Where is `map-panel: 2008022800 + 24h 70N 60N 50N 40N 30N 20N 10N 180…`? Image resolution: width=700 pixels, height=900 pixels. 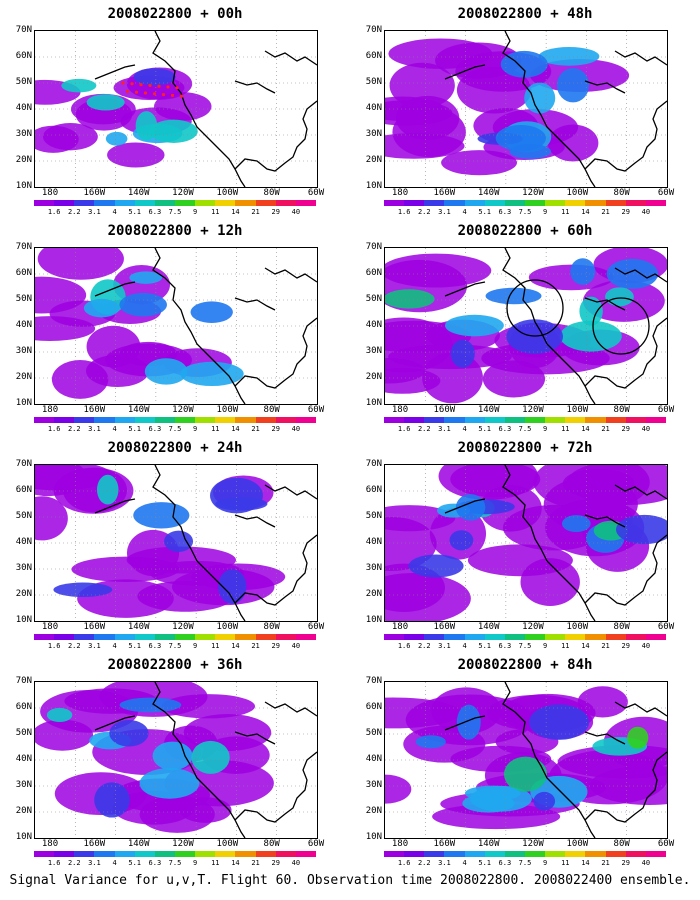 map-panel: 2008022800 + 24h 70N 60N 50N 40N 30N 20N 10N 180… is located at coordinates (175, 543).